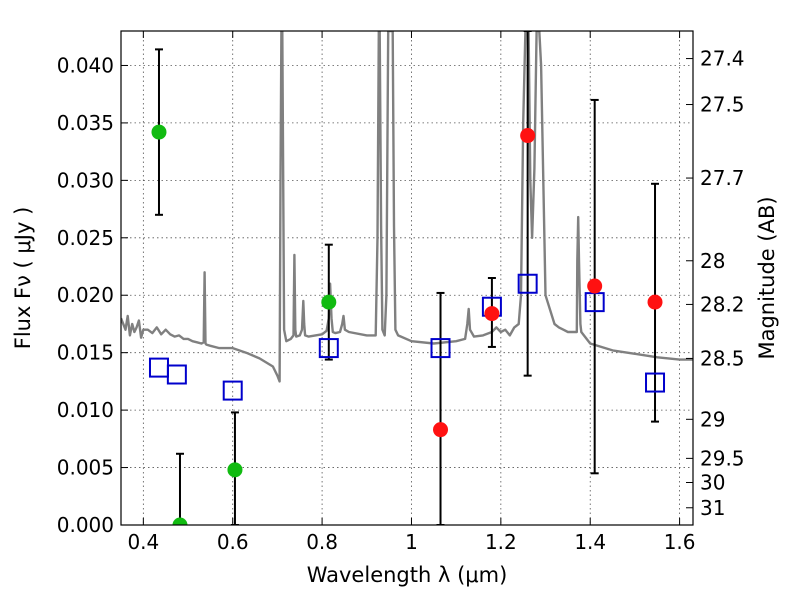 The height and width of the screenshot is (600, 800). I want to click on y-tick-label: 0.010, so click(85, 410).